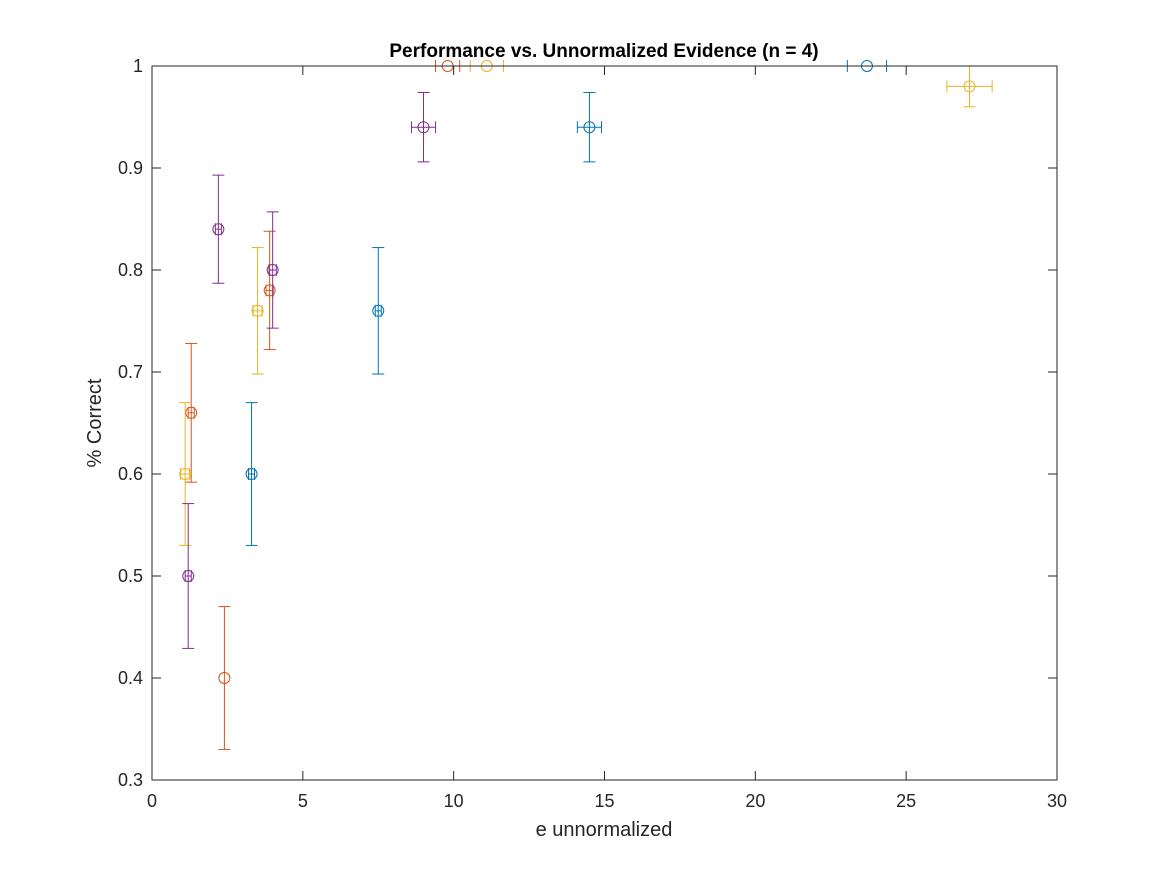 This screenshot has width=1167, height=875. Describe the element at coordinates (1057, 801) in the screenshot. I see `x-tick-label: 30` at that location.